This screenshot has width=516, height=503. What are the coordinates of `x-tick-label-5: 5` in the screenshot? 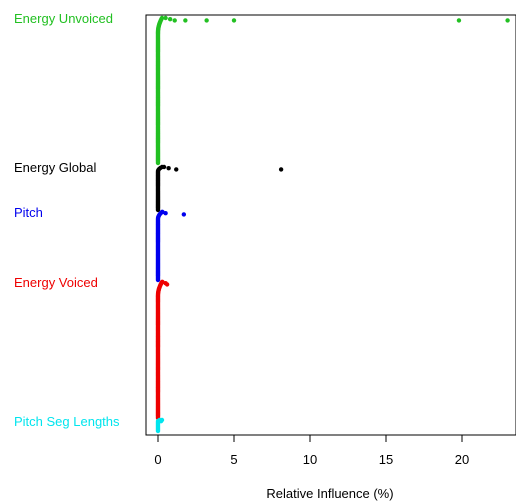 It's located at (233, 459).